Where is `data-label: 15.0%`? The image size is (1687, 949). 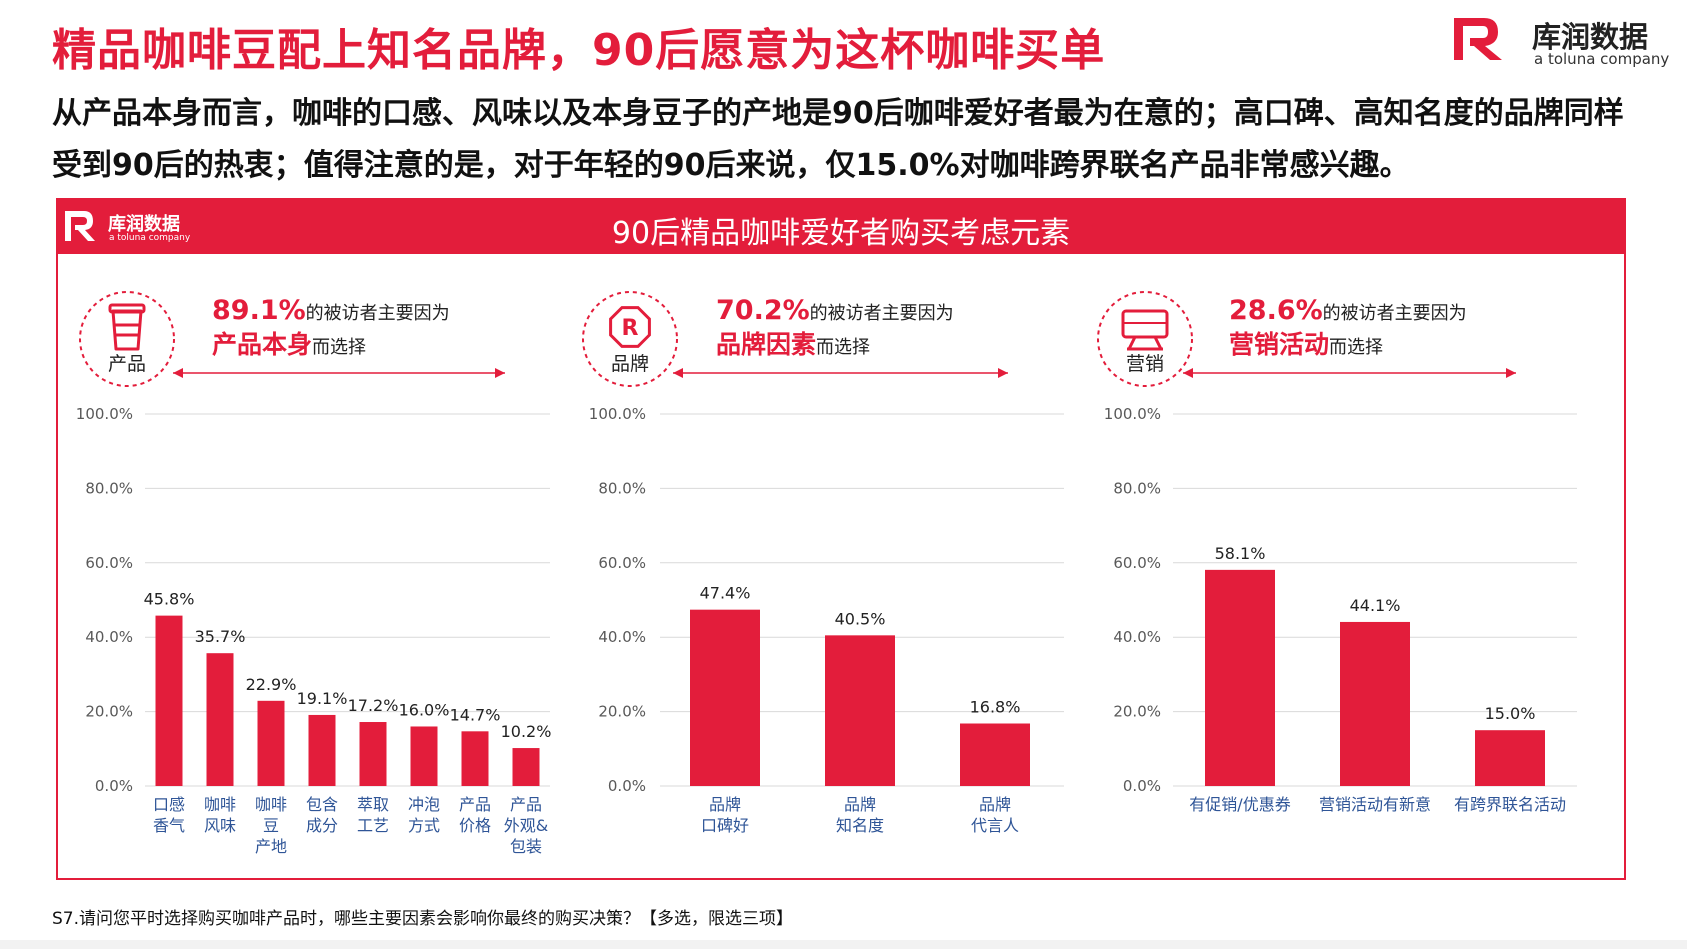 data-label: 15.0% is located at coordinates (1510, 713).